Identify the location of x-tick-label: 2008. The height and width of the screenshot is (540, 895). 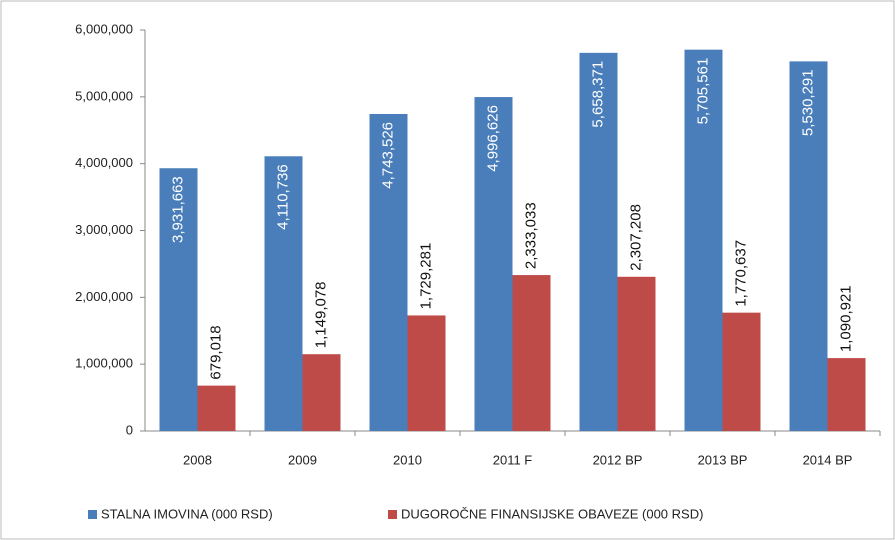
(197, 459).